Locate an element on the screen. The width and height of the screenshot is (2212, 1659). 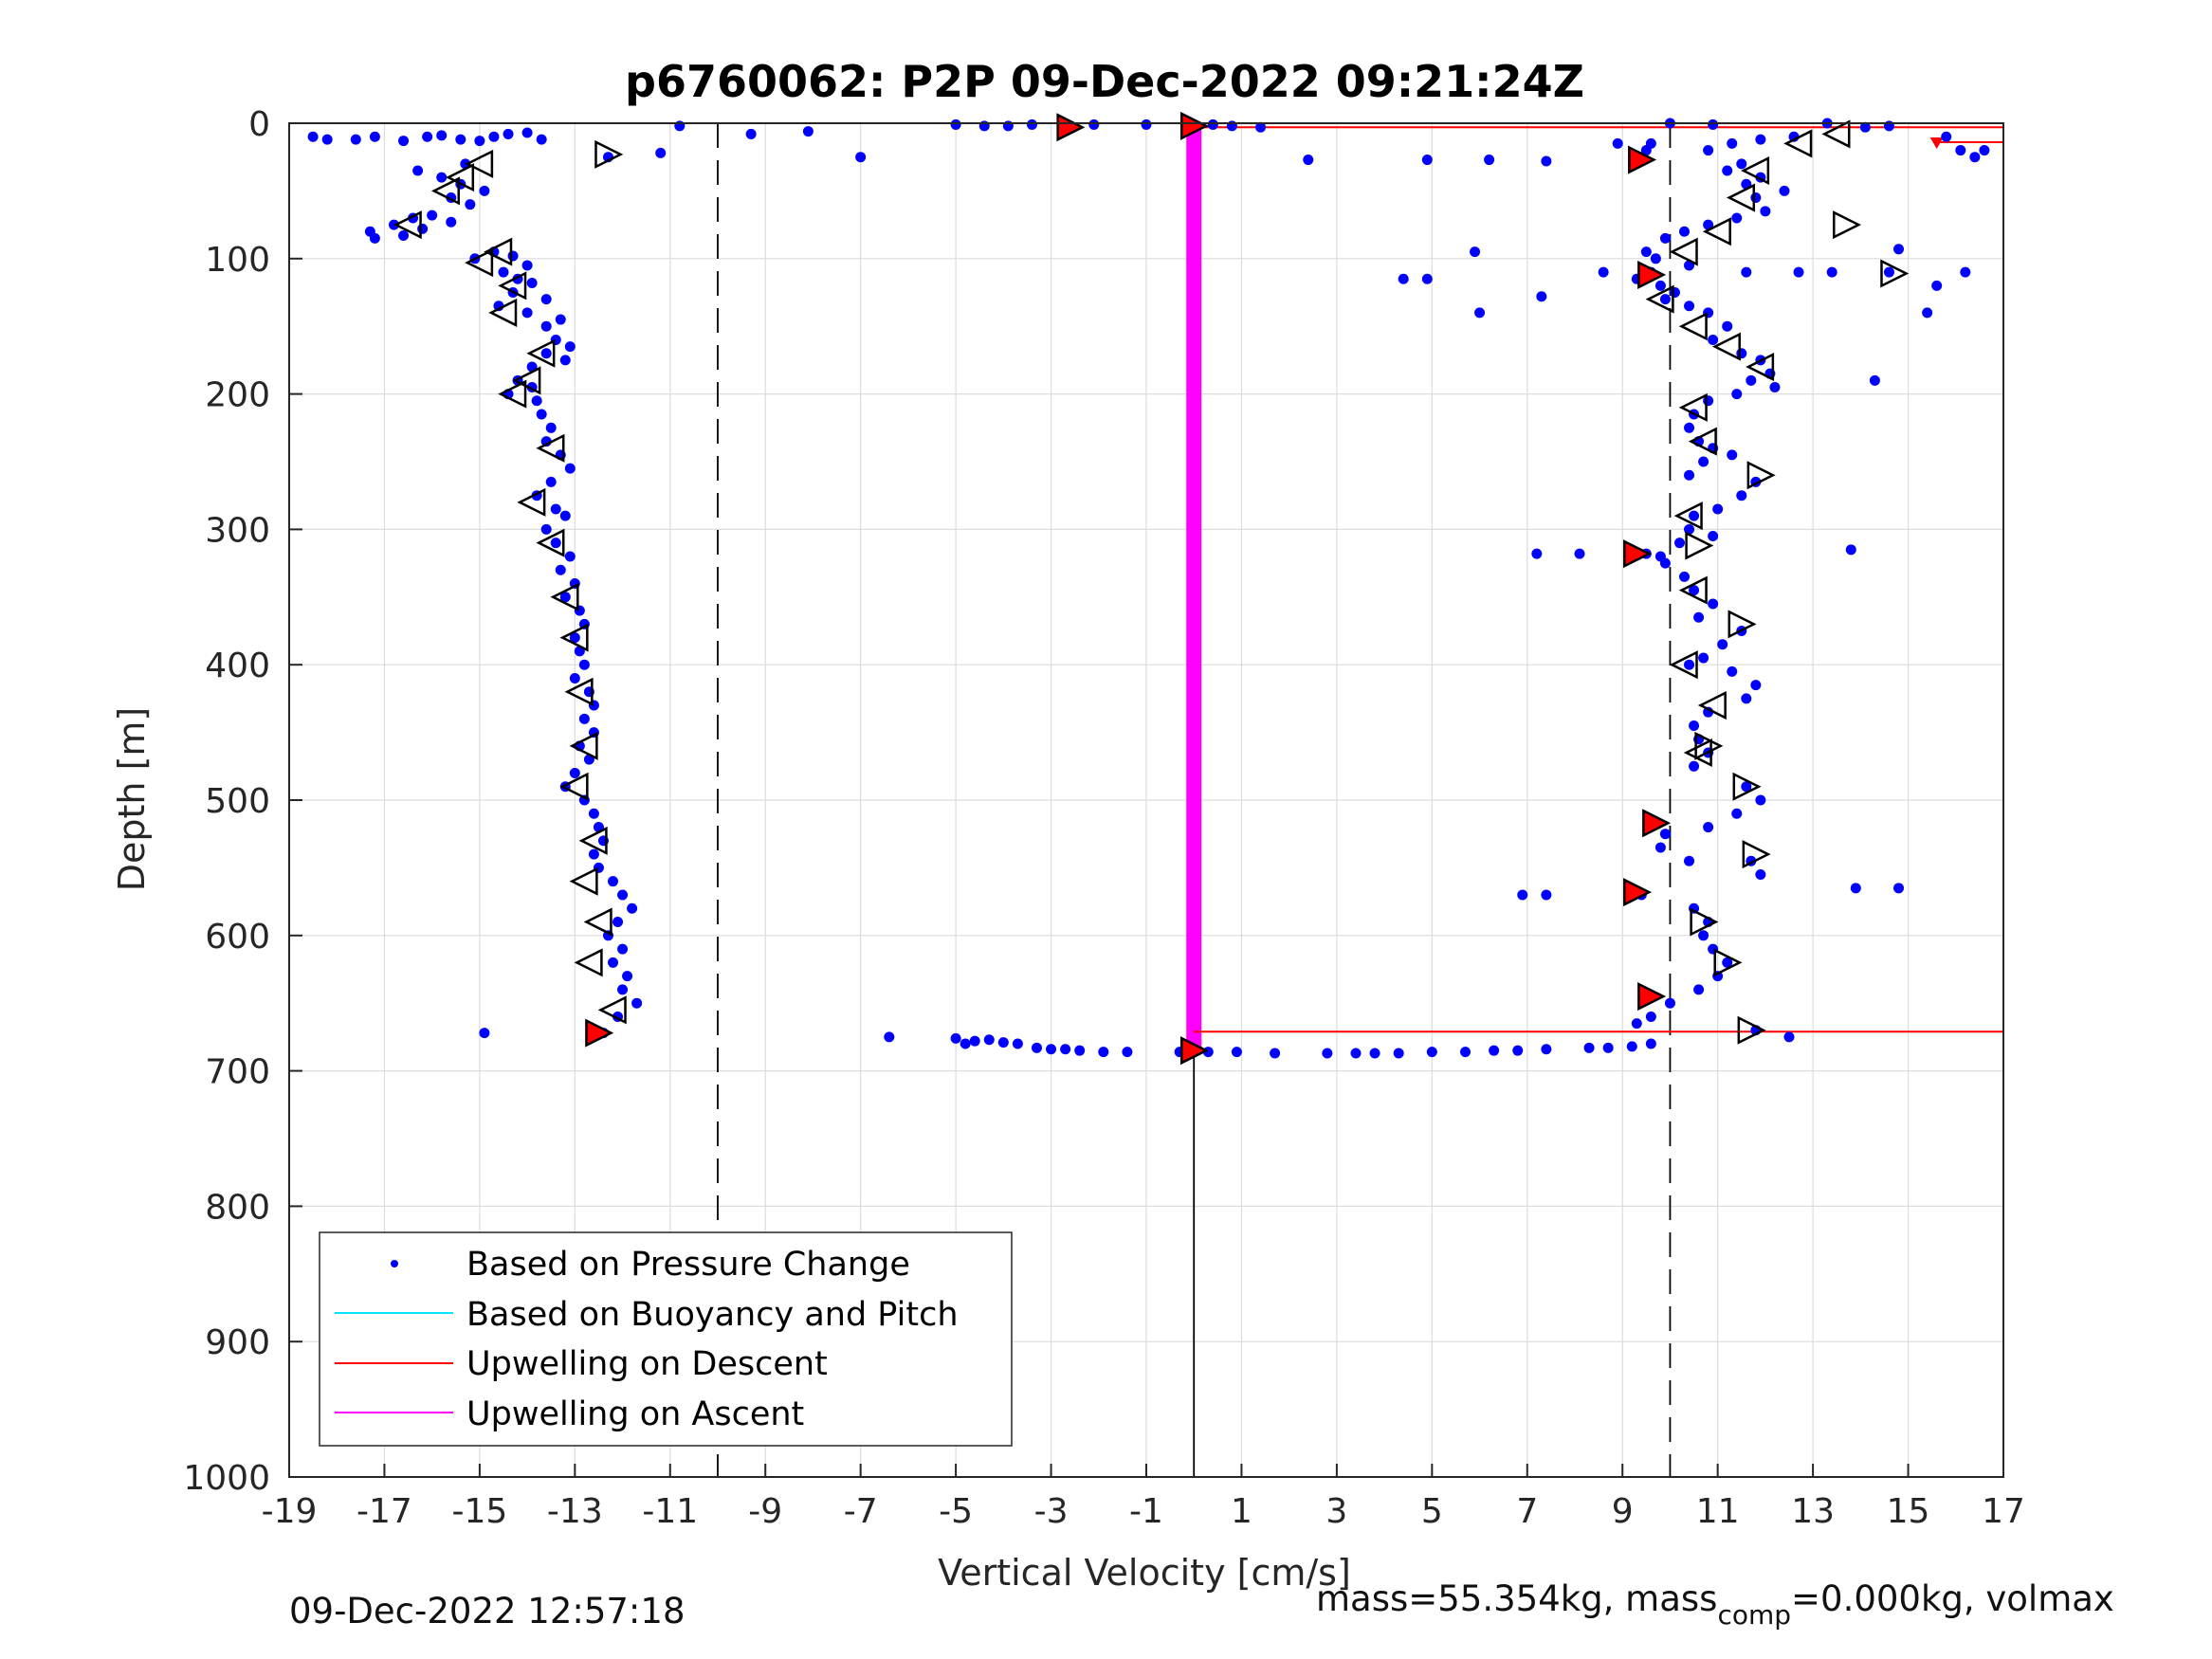
x-tick-label: 9 is located at coordinates (1623, 1511).